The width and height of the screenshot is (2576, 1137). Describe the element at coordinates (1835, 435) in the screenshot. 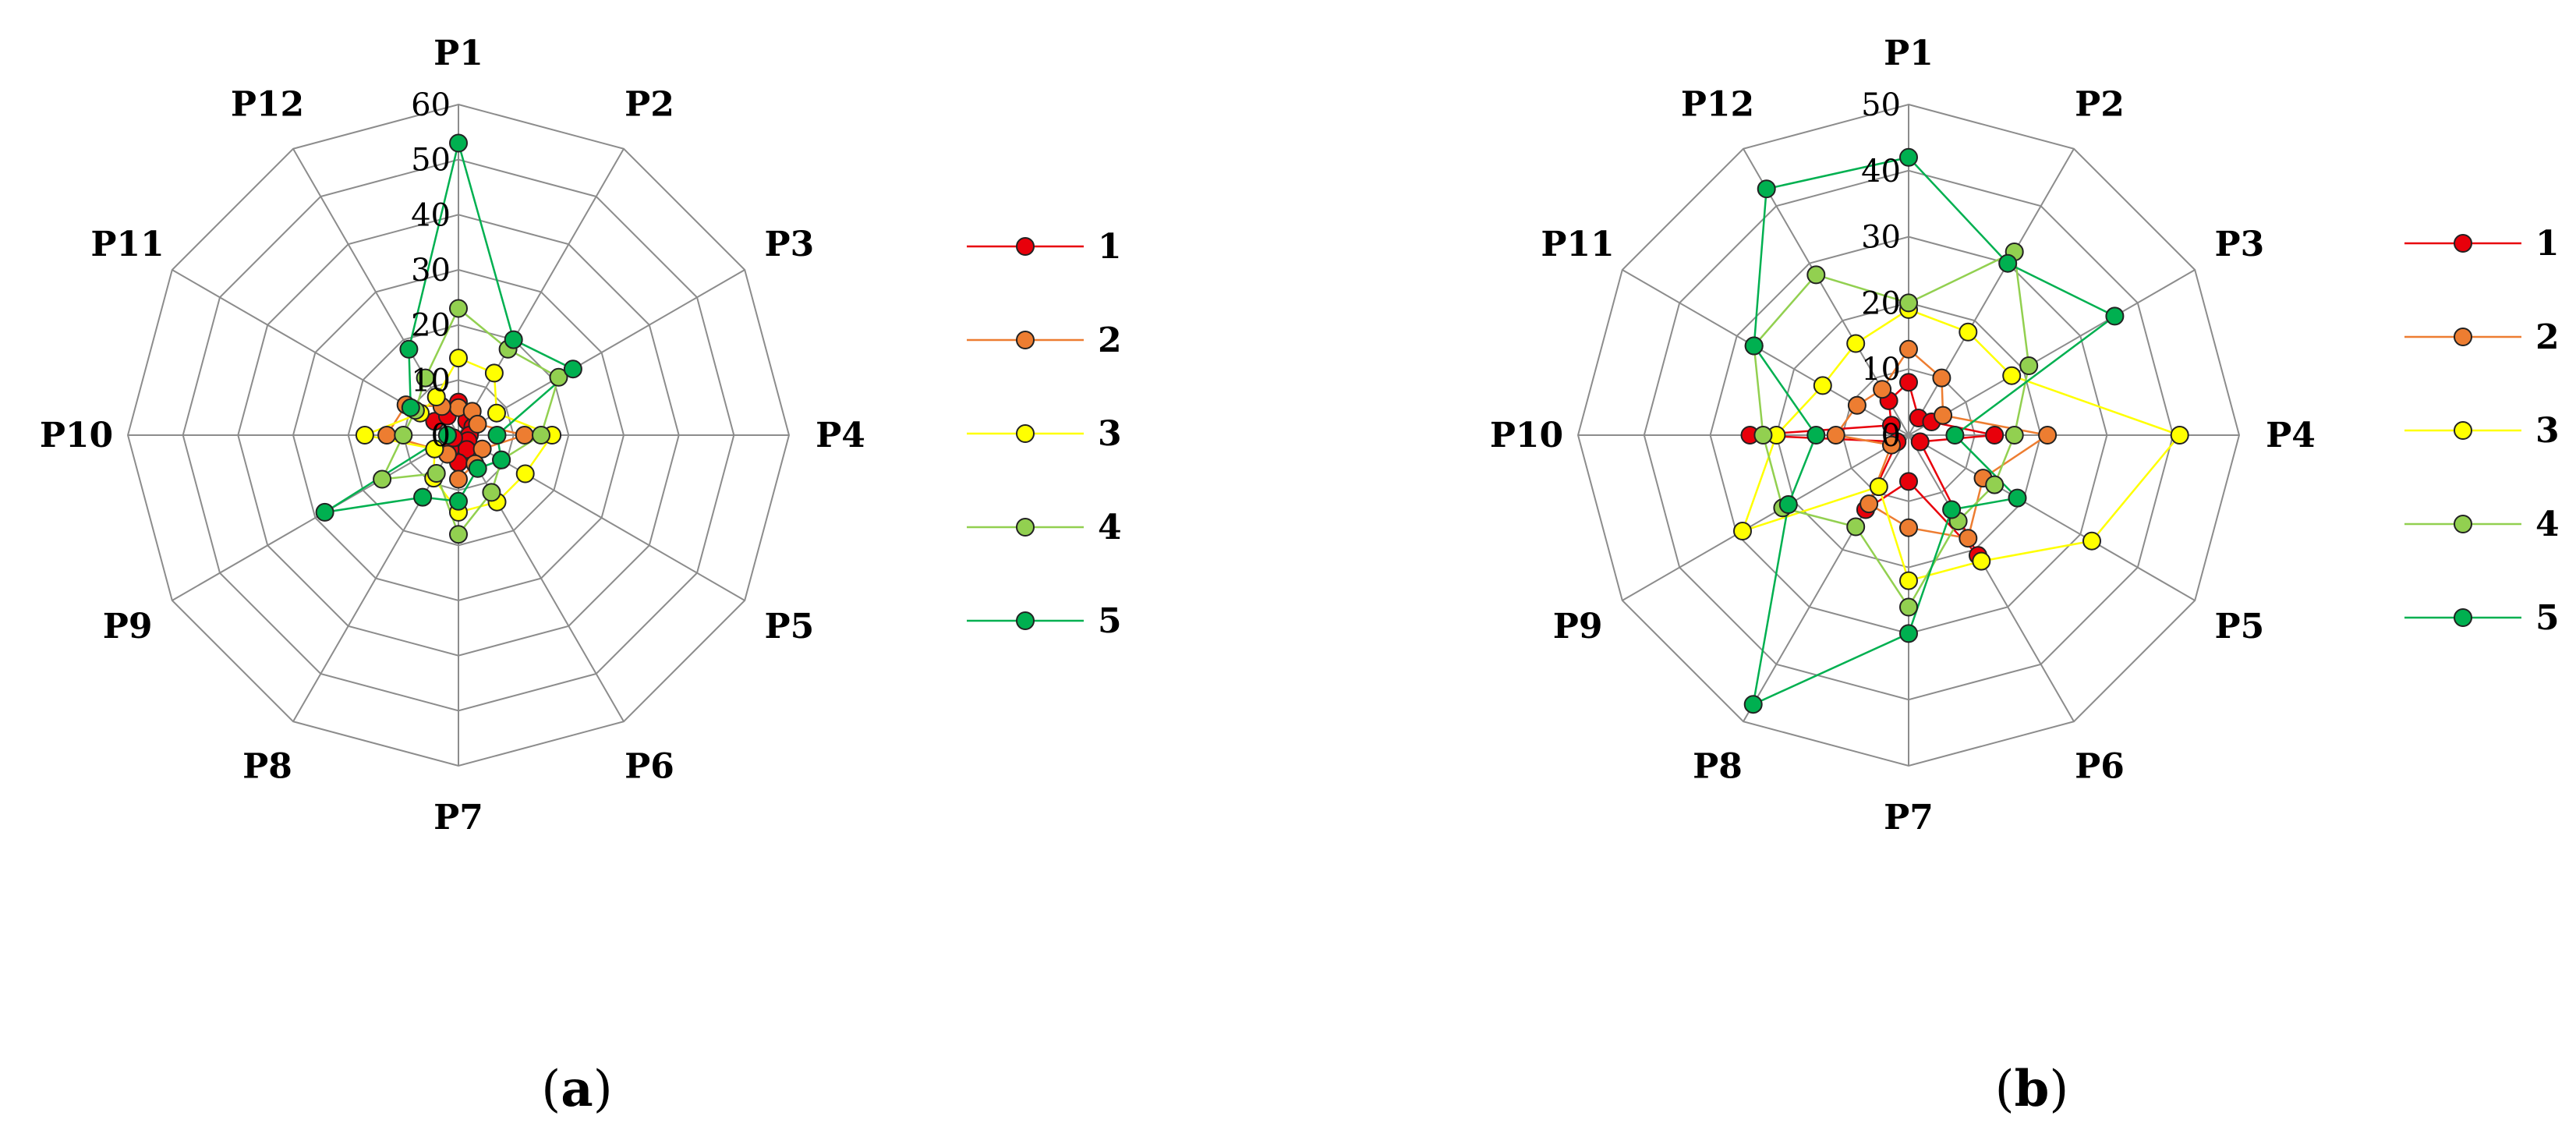

I see `series-2-point-p10` at that location.